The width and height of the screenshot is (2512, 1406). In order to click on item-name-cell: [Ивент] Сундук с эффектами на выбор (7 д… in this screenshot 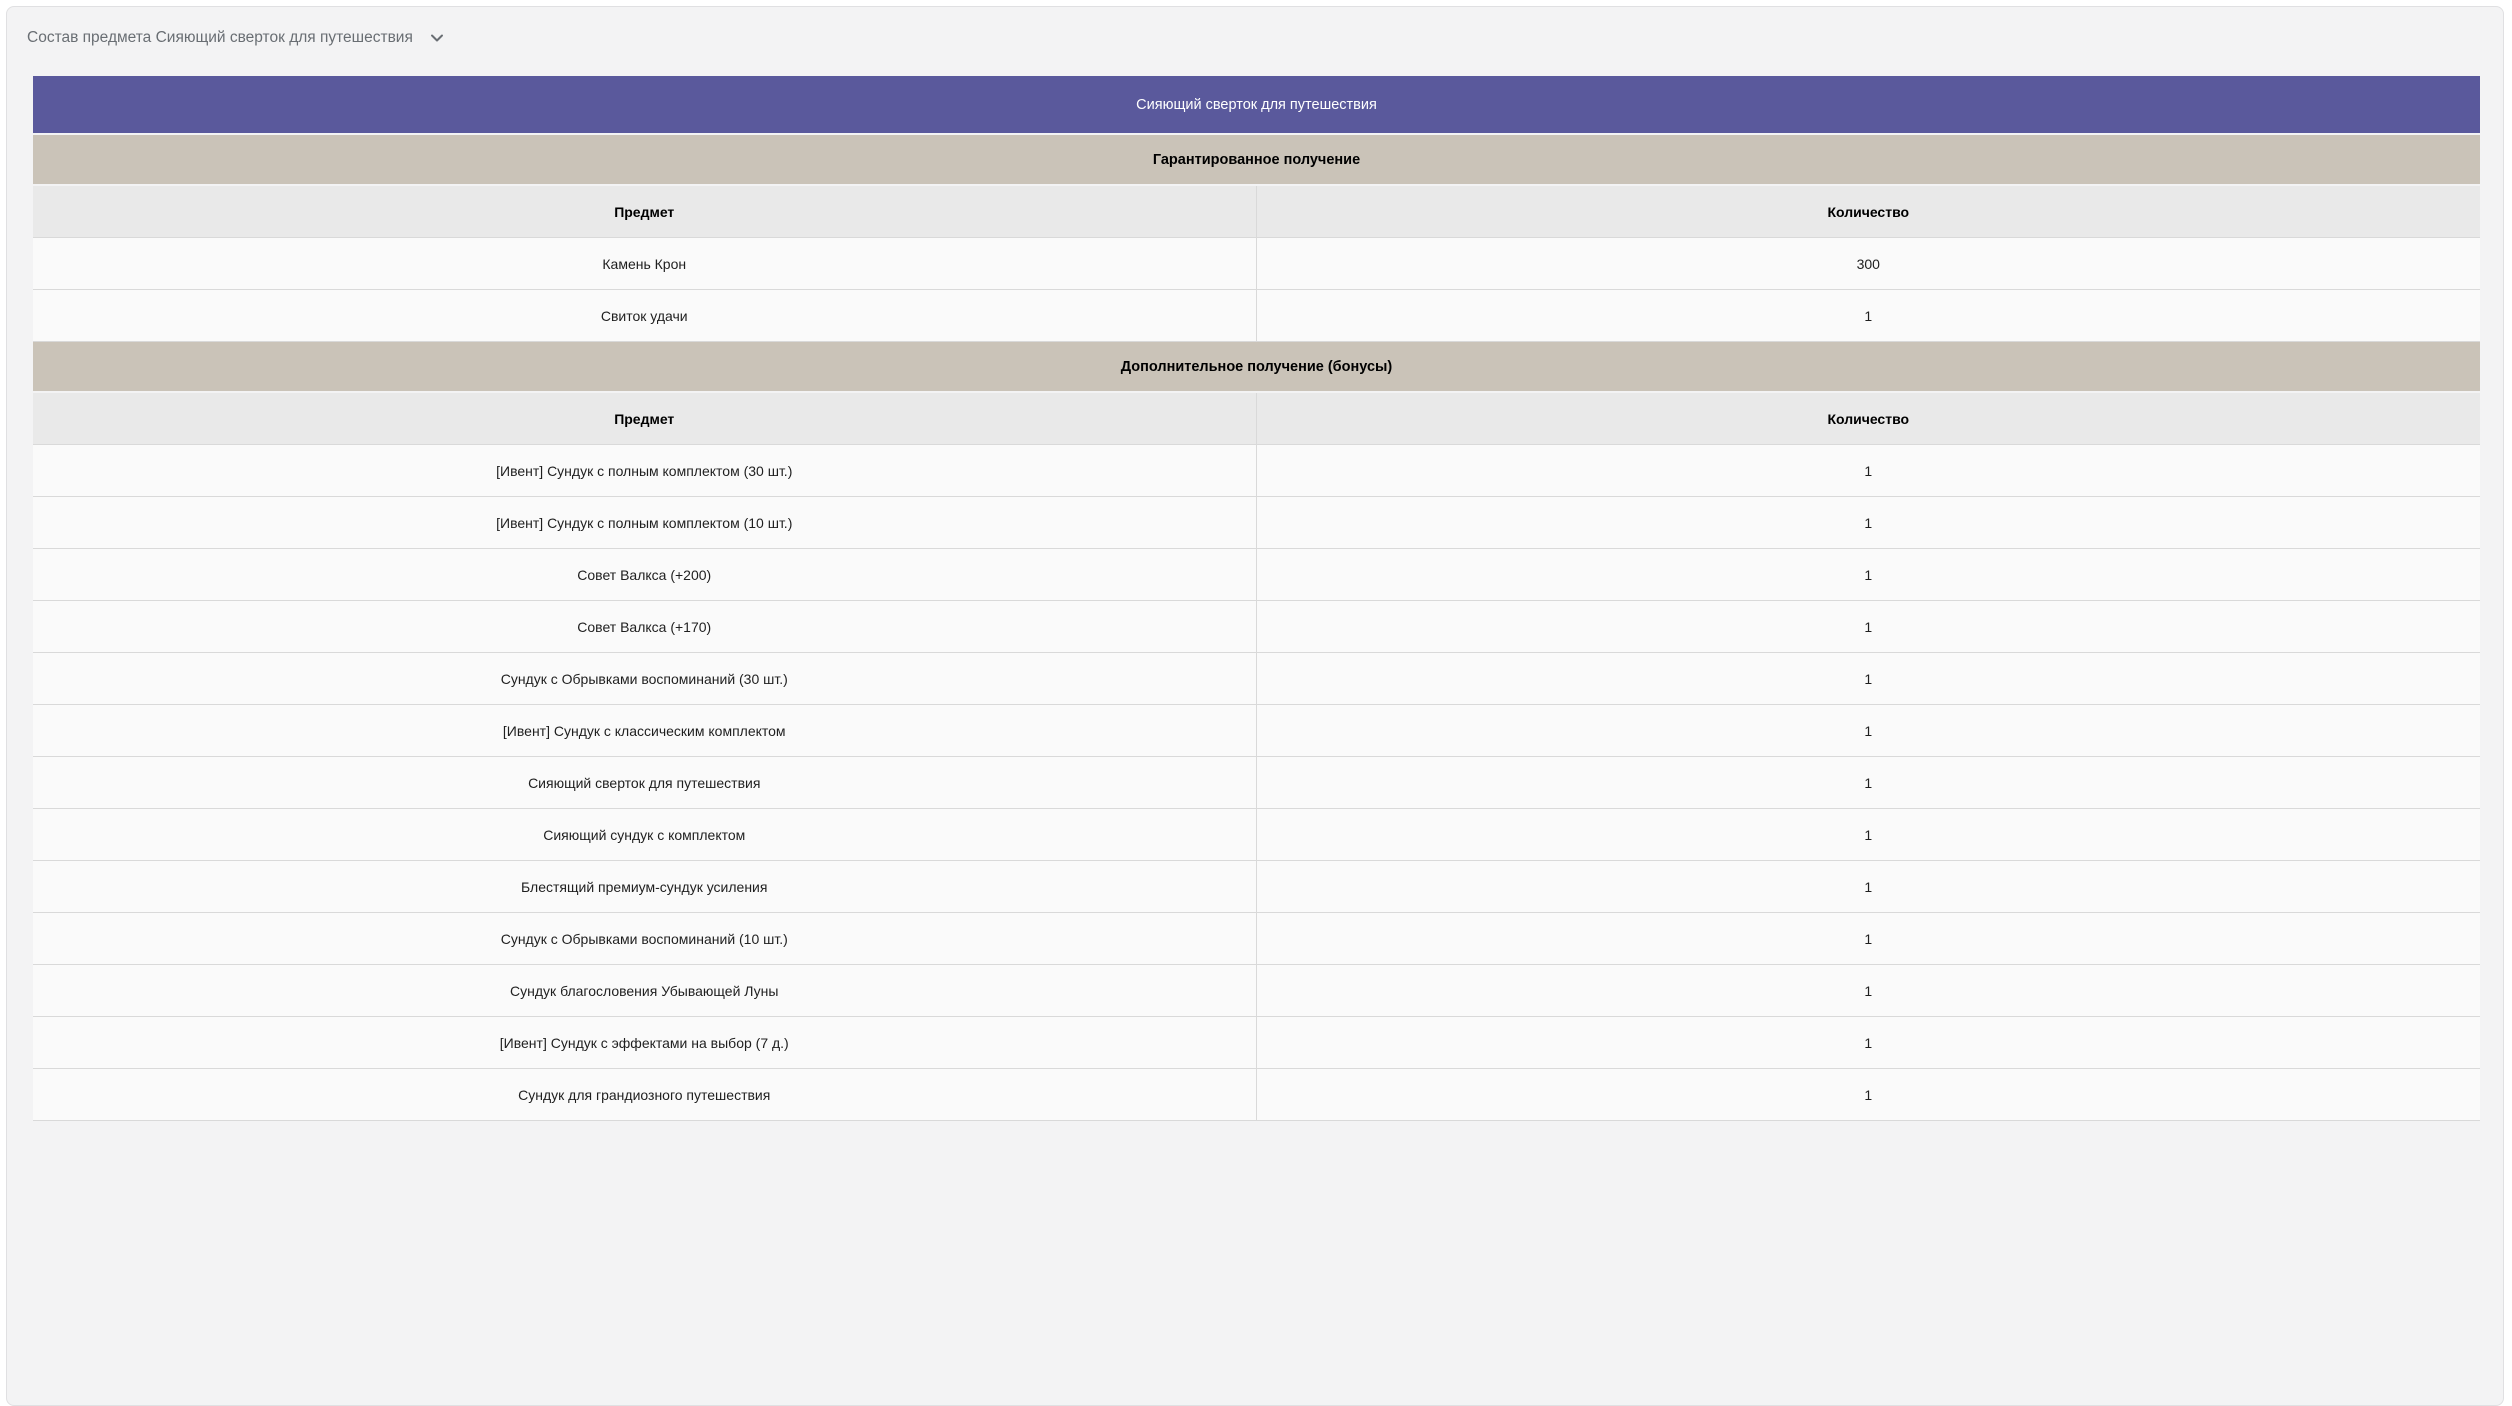, I will do `click(645, 1042)`.